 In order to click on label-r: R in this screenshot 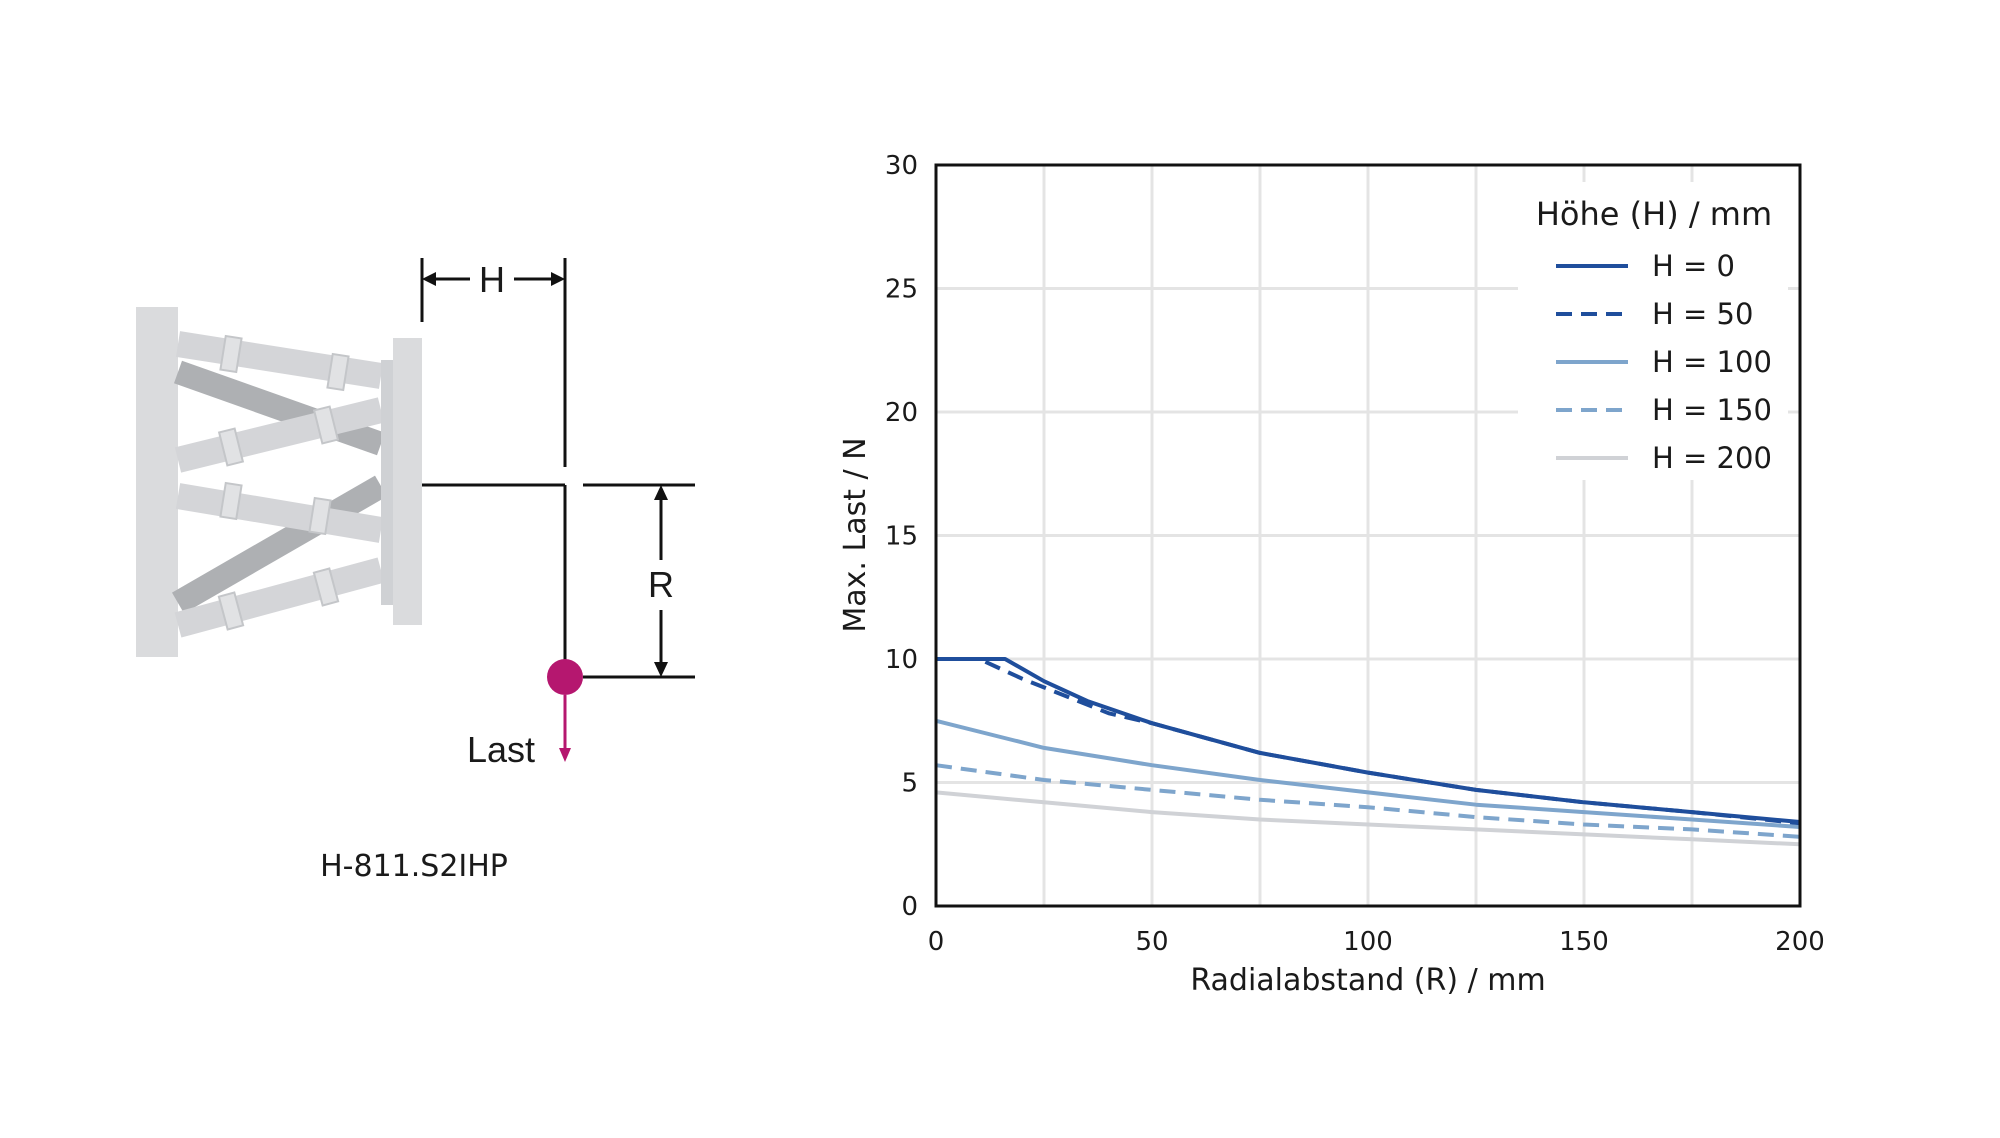, I will do `click(661, 584)`.